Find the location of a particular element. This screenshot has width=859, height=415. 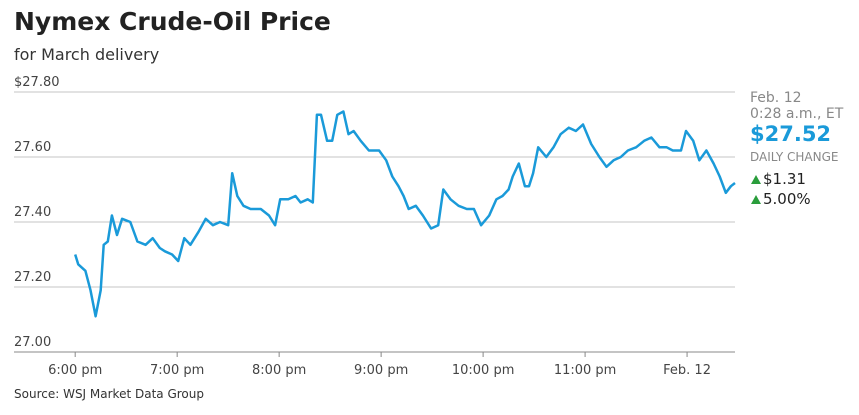

y-tick-label: 27.40 is located at coordinates (32, 212).